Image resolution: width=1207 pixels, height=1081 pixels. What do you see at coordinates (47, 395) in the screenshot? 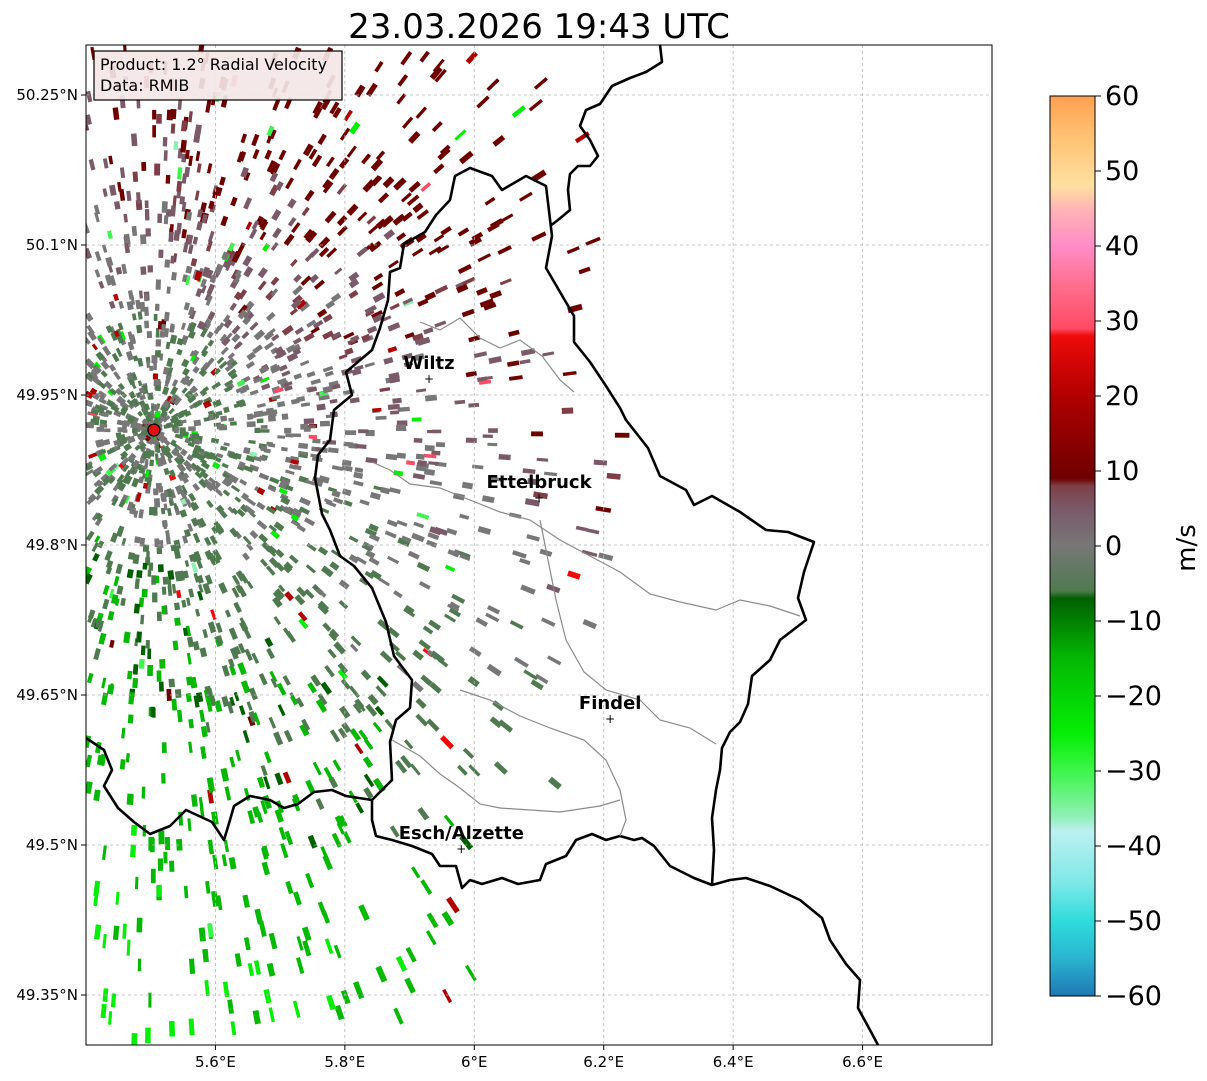
I see `y-tick-label: 49.95°N` at bounding box center [47, 395].